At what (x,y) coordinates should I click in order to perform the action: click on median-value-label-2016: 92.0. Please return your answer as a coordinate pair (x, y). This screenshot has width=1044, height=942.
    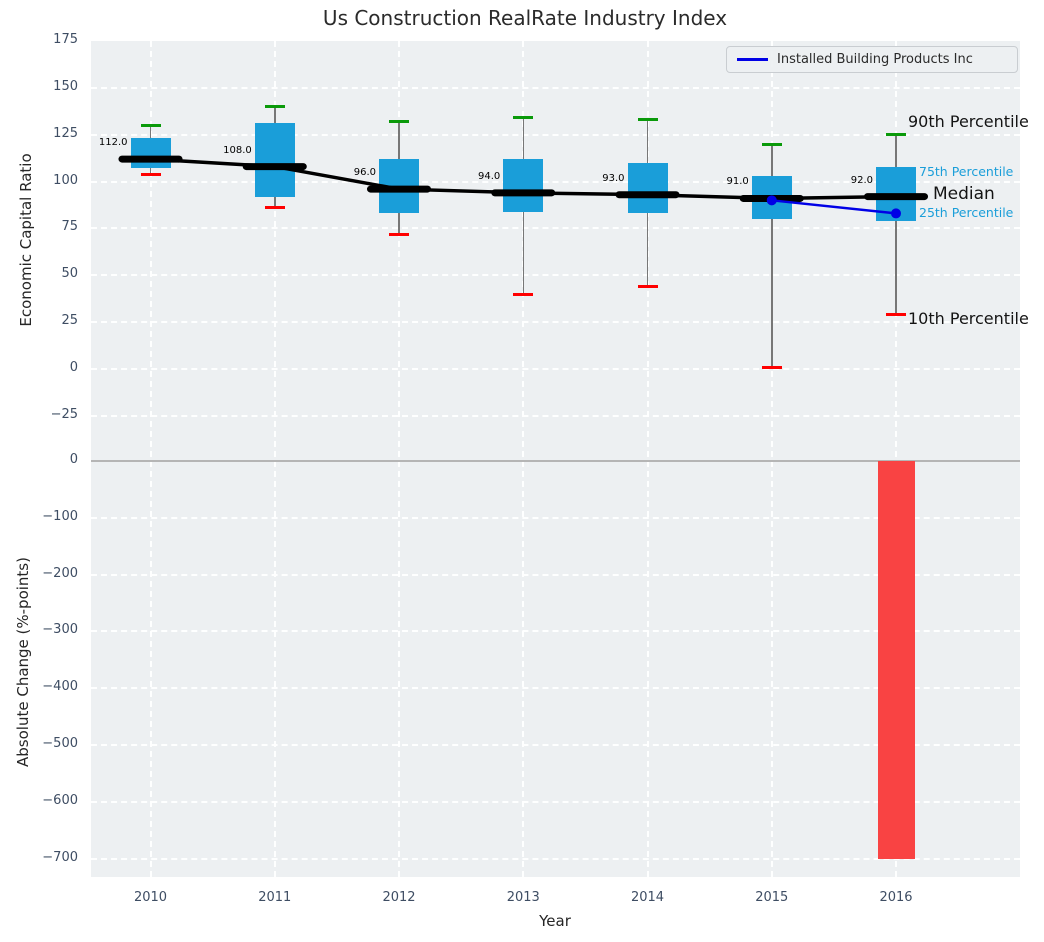
    Looking at the image, I should click on (861, 180).